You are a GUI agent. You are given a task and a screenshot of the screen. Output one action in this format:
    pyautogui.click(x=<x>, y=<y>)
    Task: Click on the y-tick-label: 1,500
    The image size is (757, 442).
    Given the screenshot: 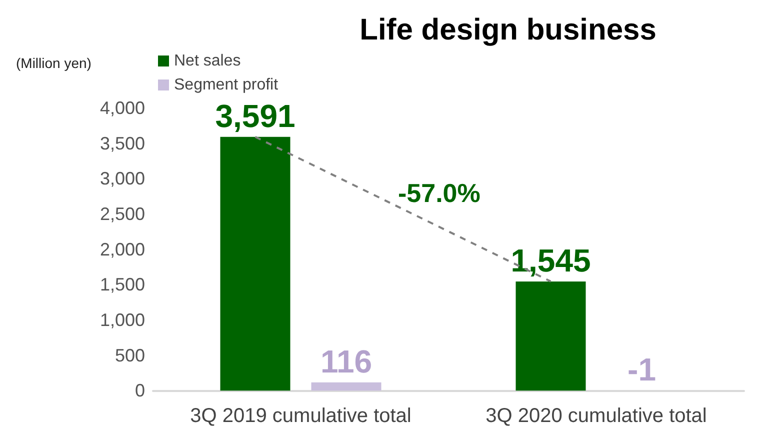 What is the action you would take?
    pyautogui.click(x=122, y=284)
    